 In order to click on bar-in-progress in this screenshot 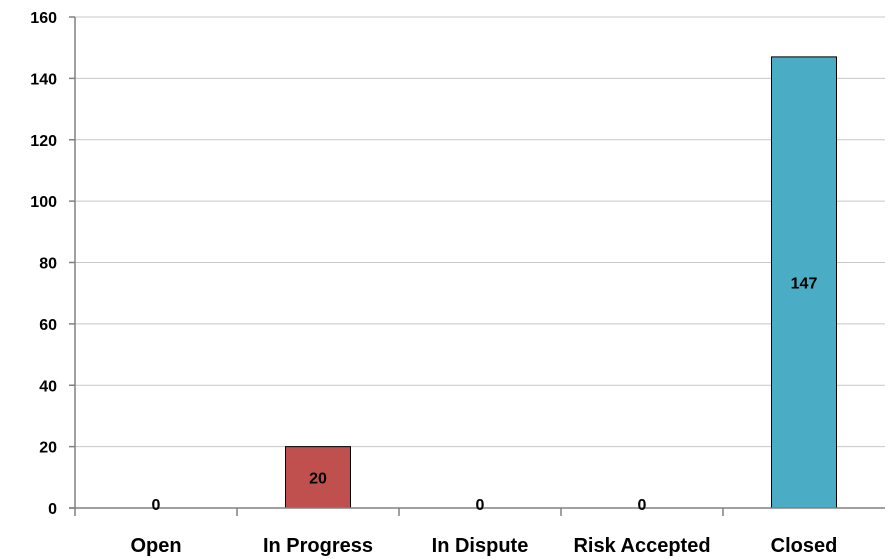, I will do `click(318, 477)`.